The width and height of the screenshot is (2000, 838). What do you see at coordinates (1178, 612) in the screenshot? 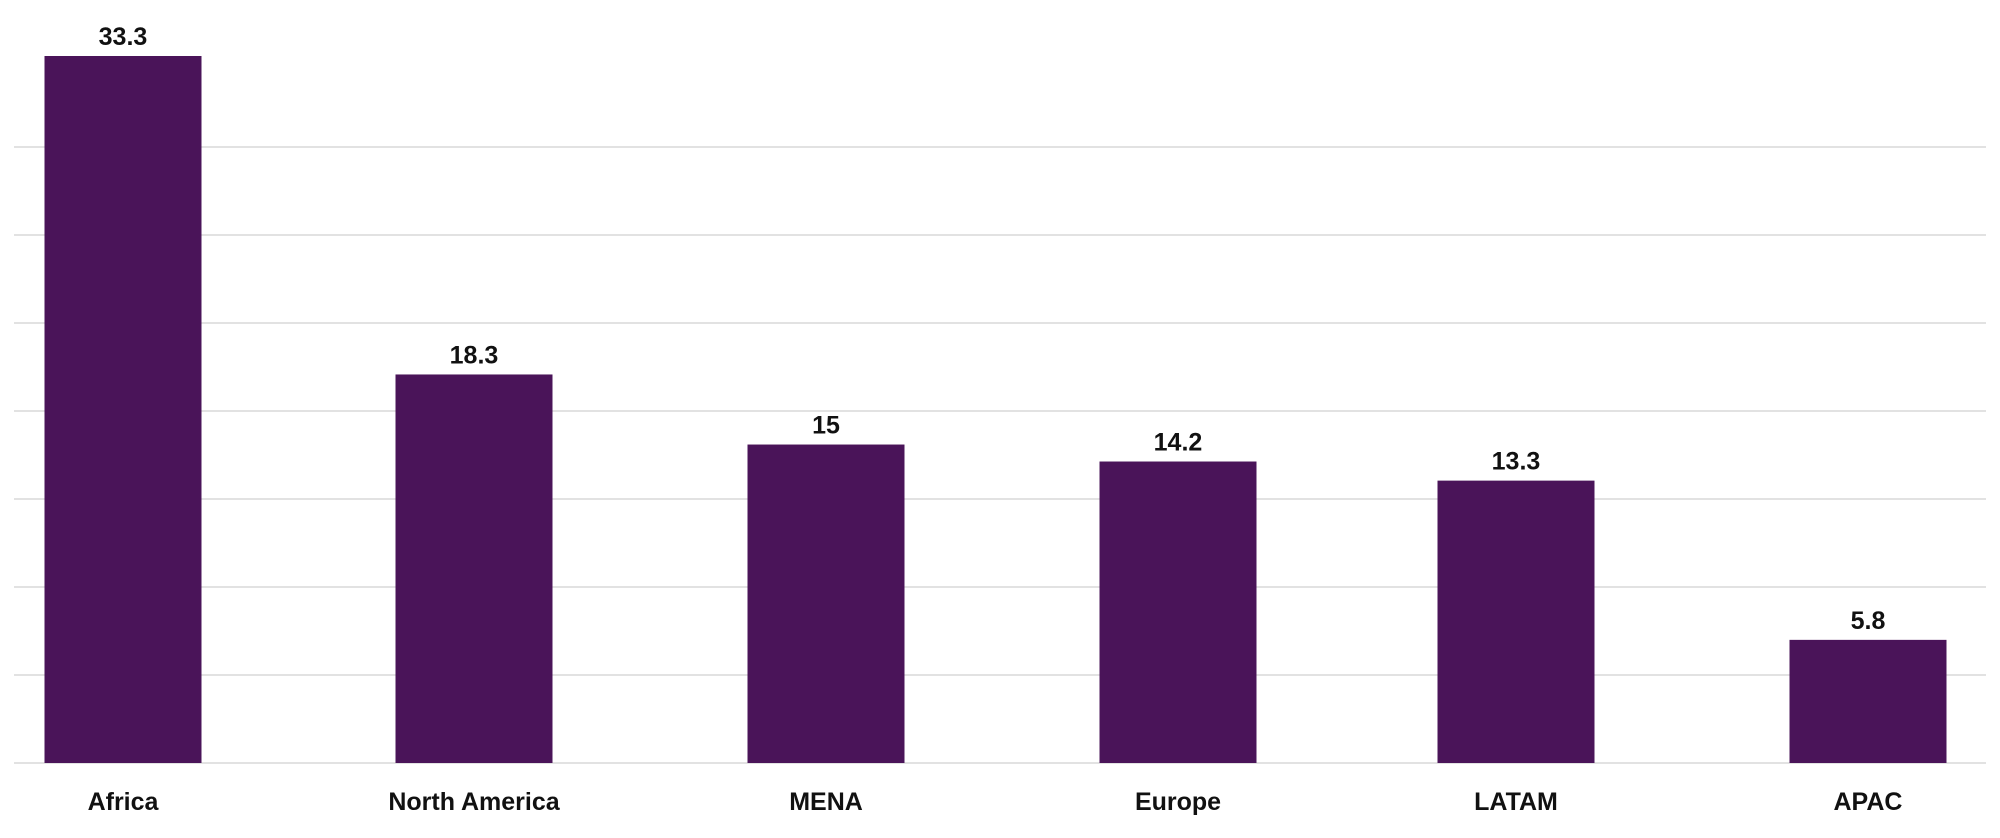
I see `bar-europe` at bounding box center [1178, 612].